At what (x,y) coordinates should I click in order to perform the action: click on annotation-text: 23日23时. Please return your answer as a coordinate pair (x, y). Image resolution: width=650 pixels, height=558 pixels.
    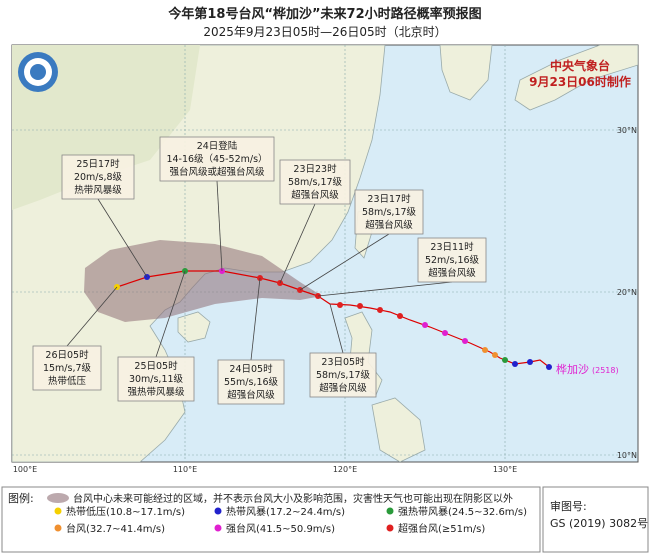
    Looking at the image, I should click on (315, 169).